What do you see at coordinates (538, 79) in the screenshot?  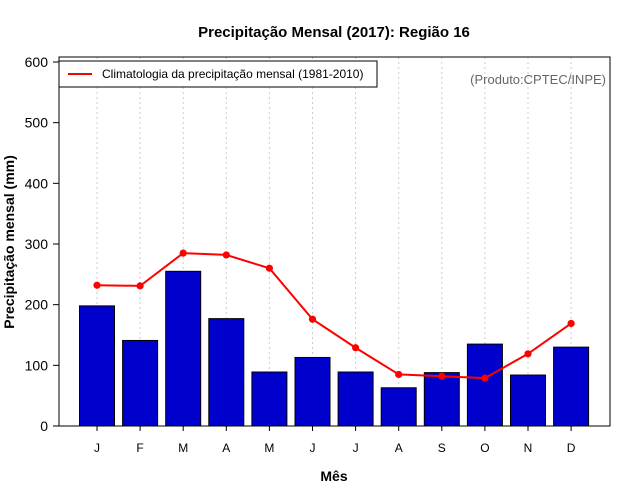 I see `source-annotation: (Produto:CPTEC/INPE)` at bounding box center [538, 79].